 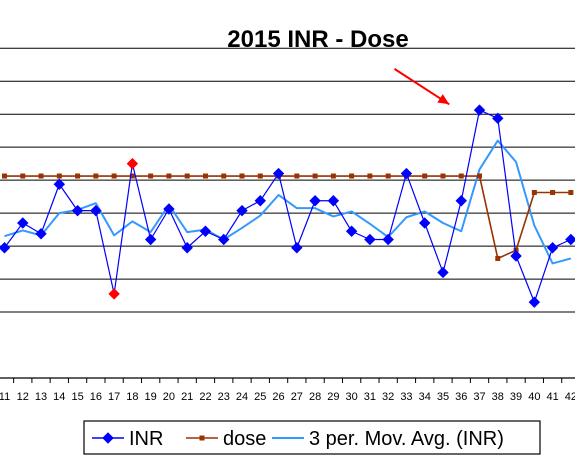 I want to click on legend: INR dose 3 per. Mov. Avg. (INR), so click(x=312, y=437).